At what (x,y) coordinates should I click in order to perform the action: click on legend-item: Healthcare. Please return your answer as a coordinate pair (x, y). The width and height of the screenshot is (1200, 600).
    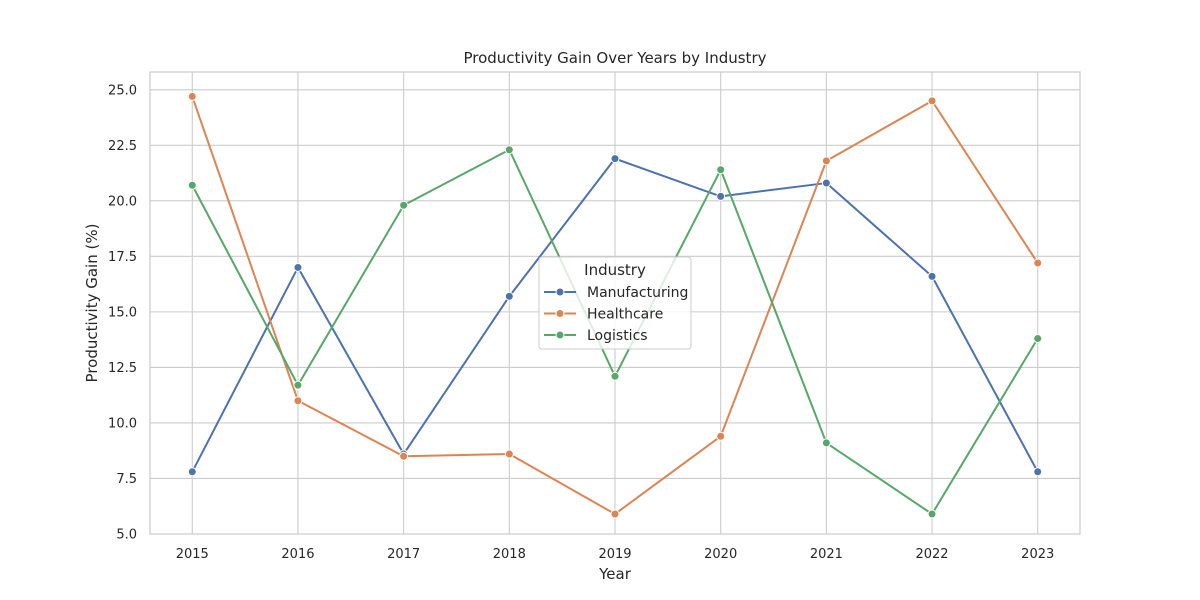
    Looking at the image, I should click on (603, 315).